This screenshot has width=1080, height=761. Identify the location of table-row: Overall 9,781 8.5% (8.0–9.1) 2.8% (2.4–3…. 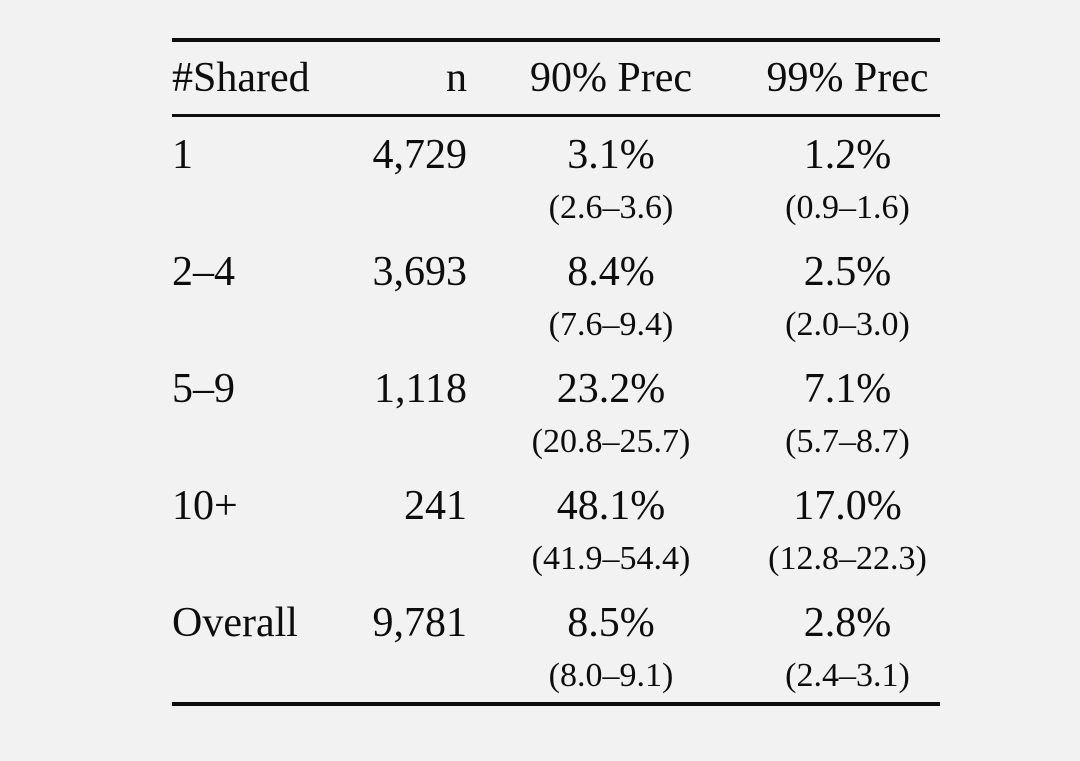
(556, 644).